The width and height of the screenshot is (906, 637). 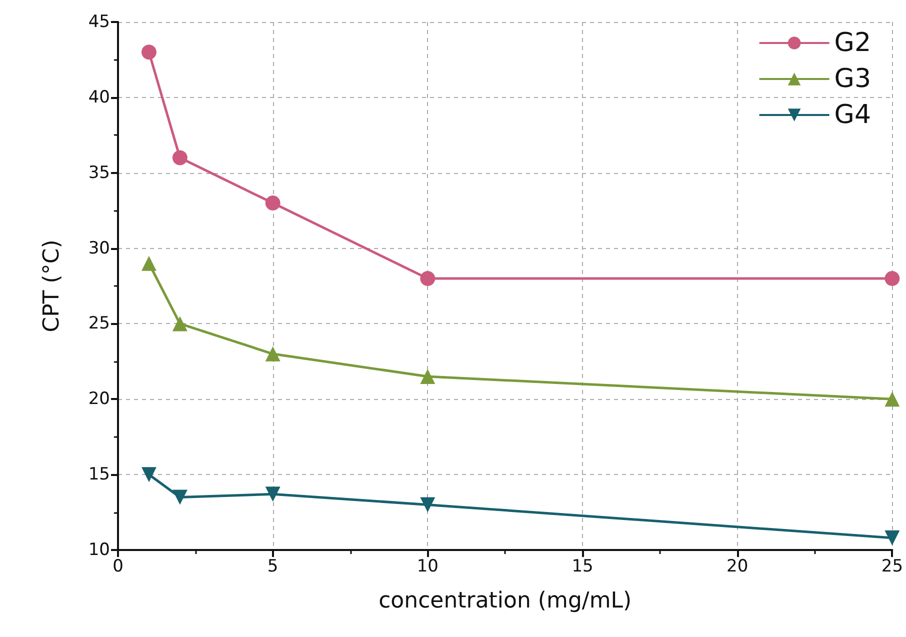 I want to click on y-tick-label: 15, so click(x=99, y=474).